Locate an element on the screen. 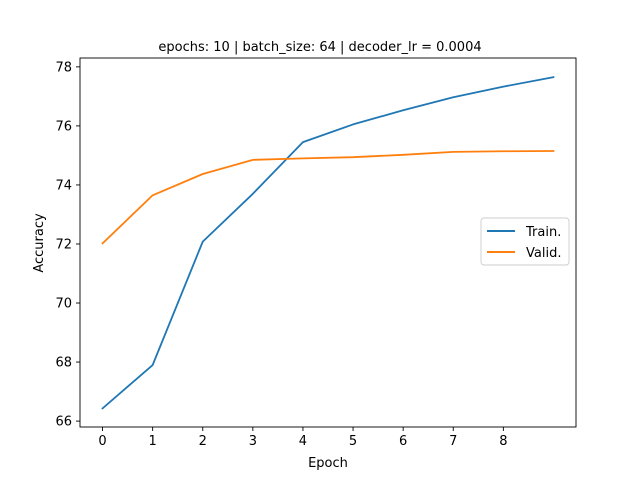 This screenshot has height=480, width=640. y-tick-label: 72 is located at coordinates (63, 244).